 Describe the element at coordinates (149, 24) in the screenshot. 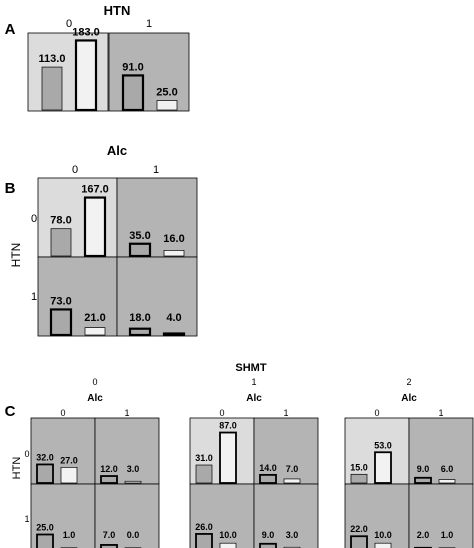

I see `panel-a-col-level-1: 1` at that location.